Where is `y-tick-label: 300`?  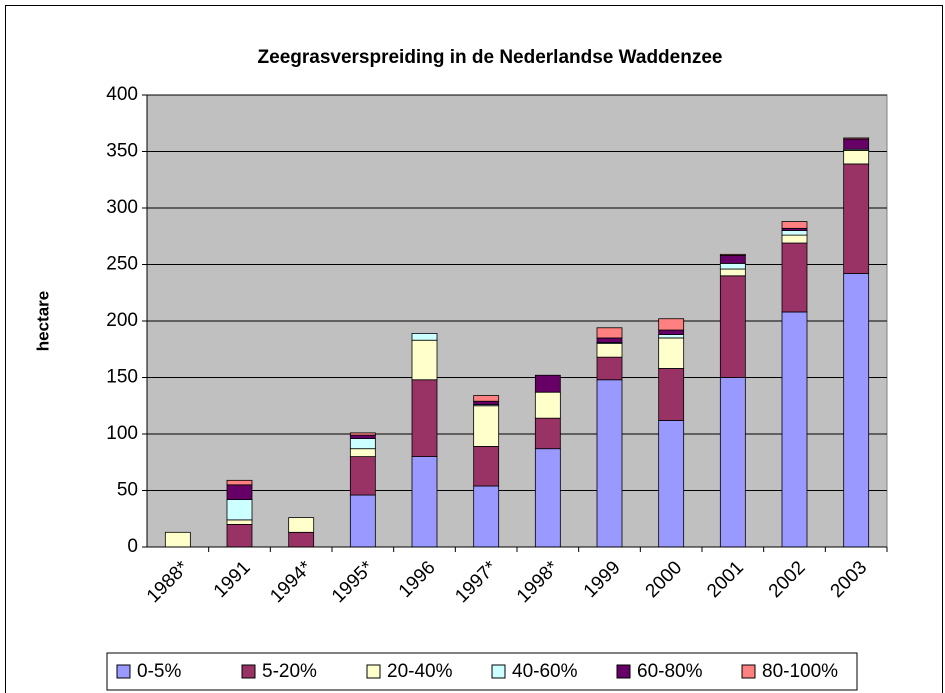 y-tick-label: 300 is located at coordinates (122, 207).